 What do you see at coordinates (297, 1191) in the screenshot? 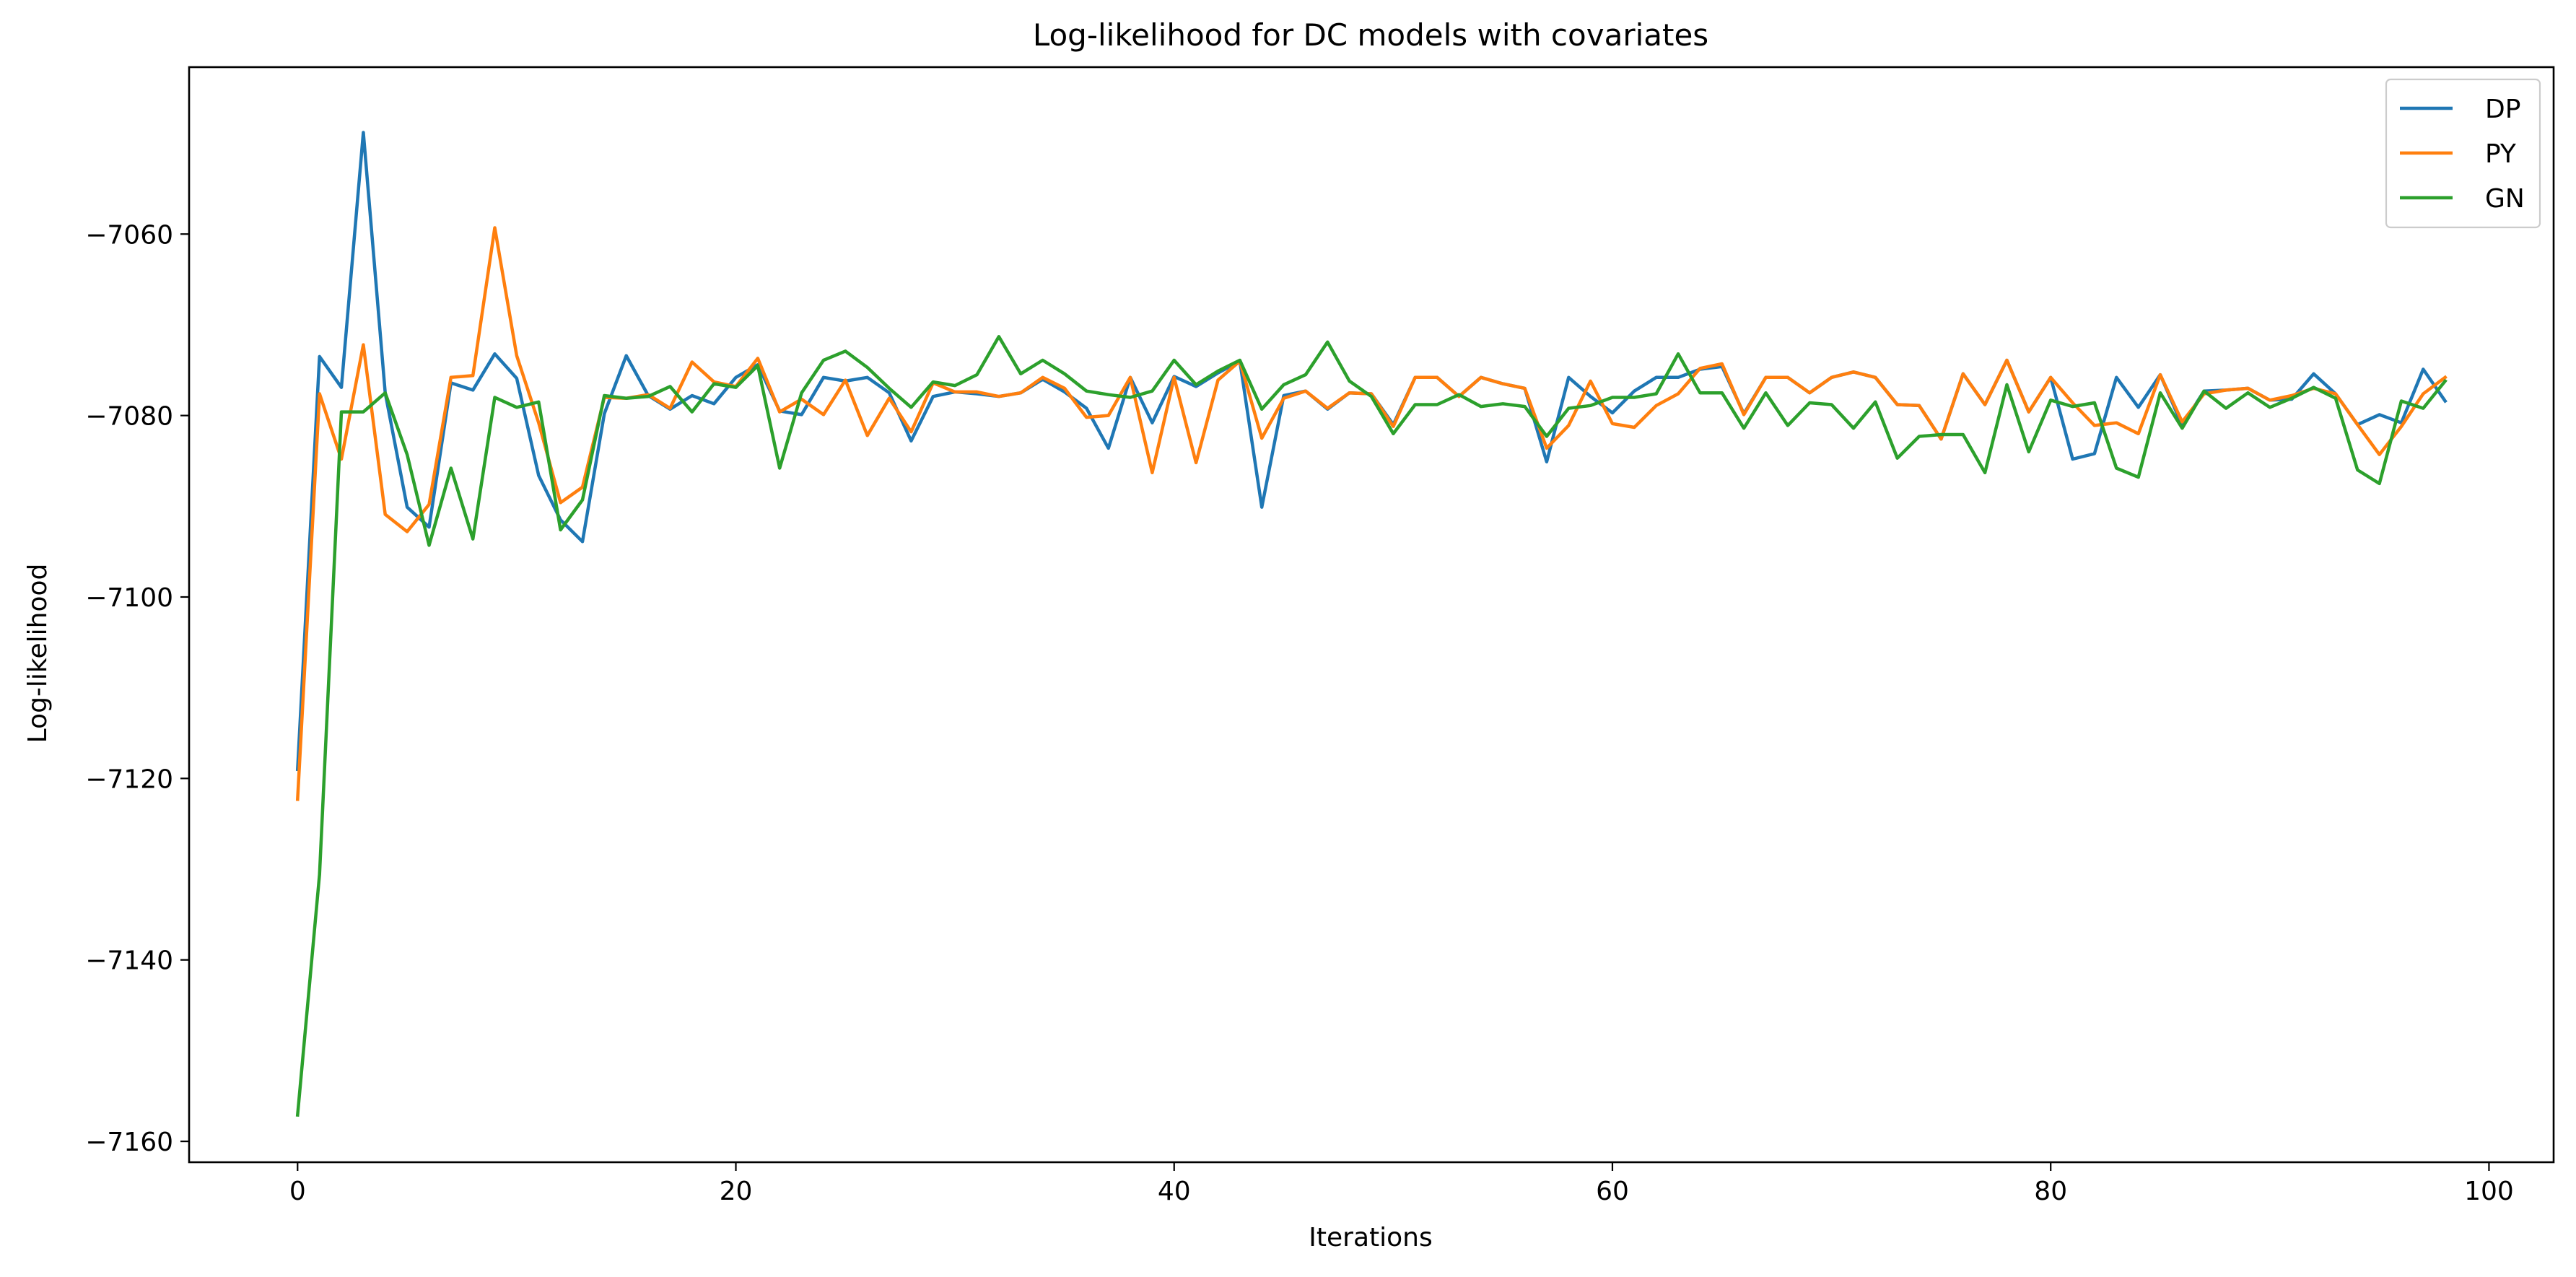
I see `x-tick-label: 0` at bounding box center [297, 1191].